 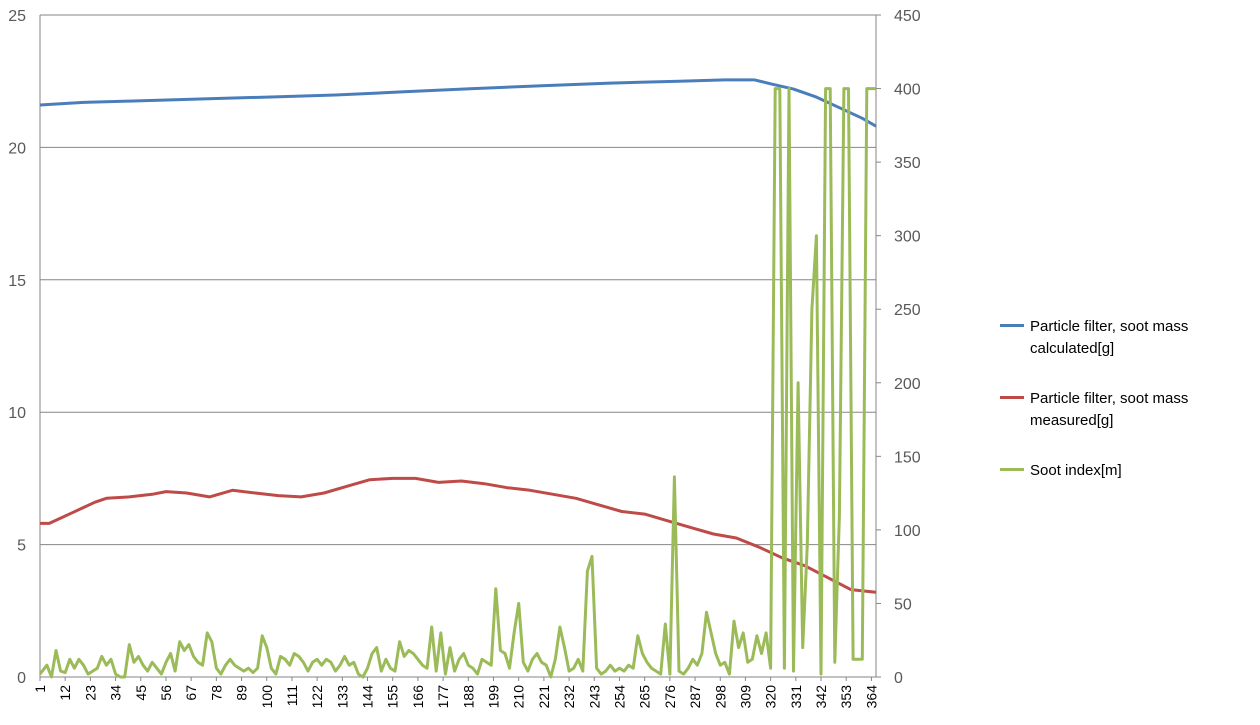 What do you see at coordinates (569, 697) in the screenshot?
I see `x-tick-label: 232` at bounding box center [569, 697].